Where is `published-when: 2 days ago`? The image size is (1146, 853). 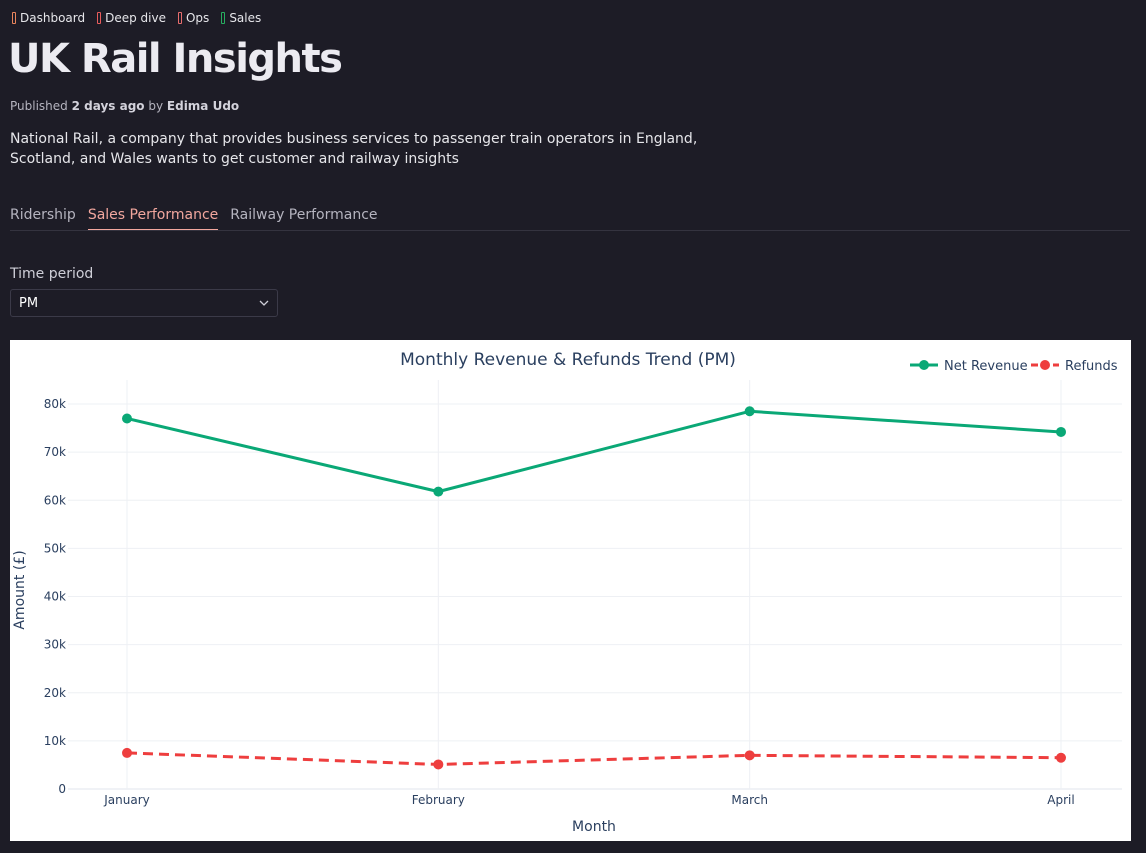 published-when: 2 days ago is located at coordinates (108, 106).